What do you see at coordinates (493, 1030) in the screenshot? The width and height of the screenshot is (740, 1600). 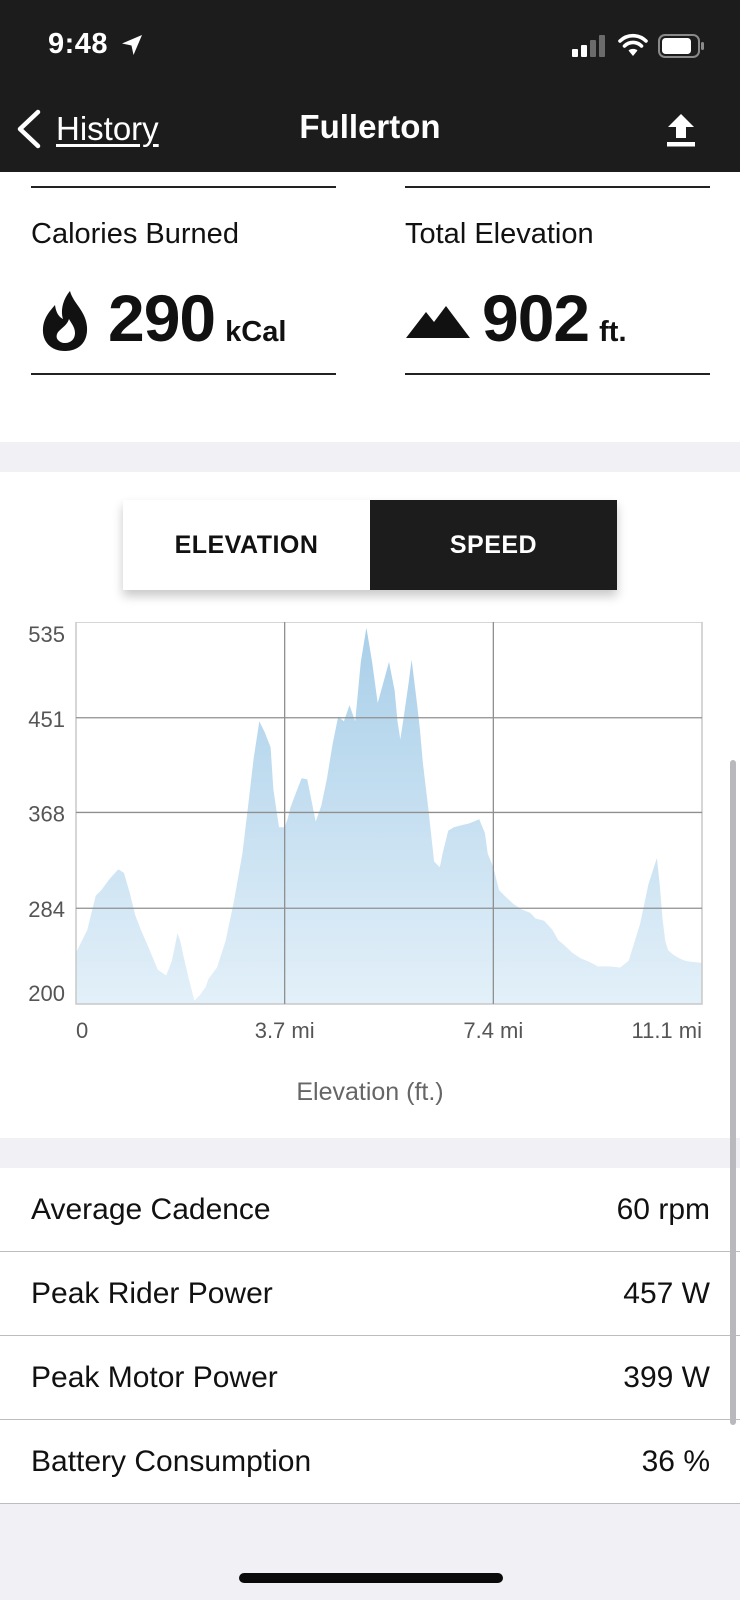 I see `x-tick-label: 7.4 mi` at bounding box center [493, 1030].